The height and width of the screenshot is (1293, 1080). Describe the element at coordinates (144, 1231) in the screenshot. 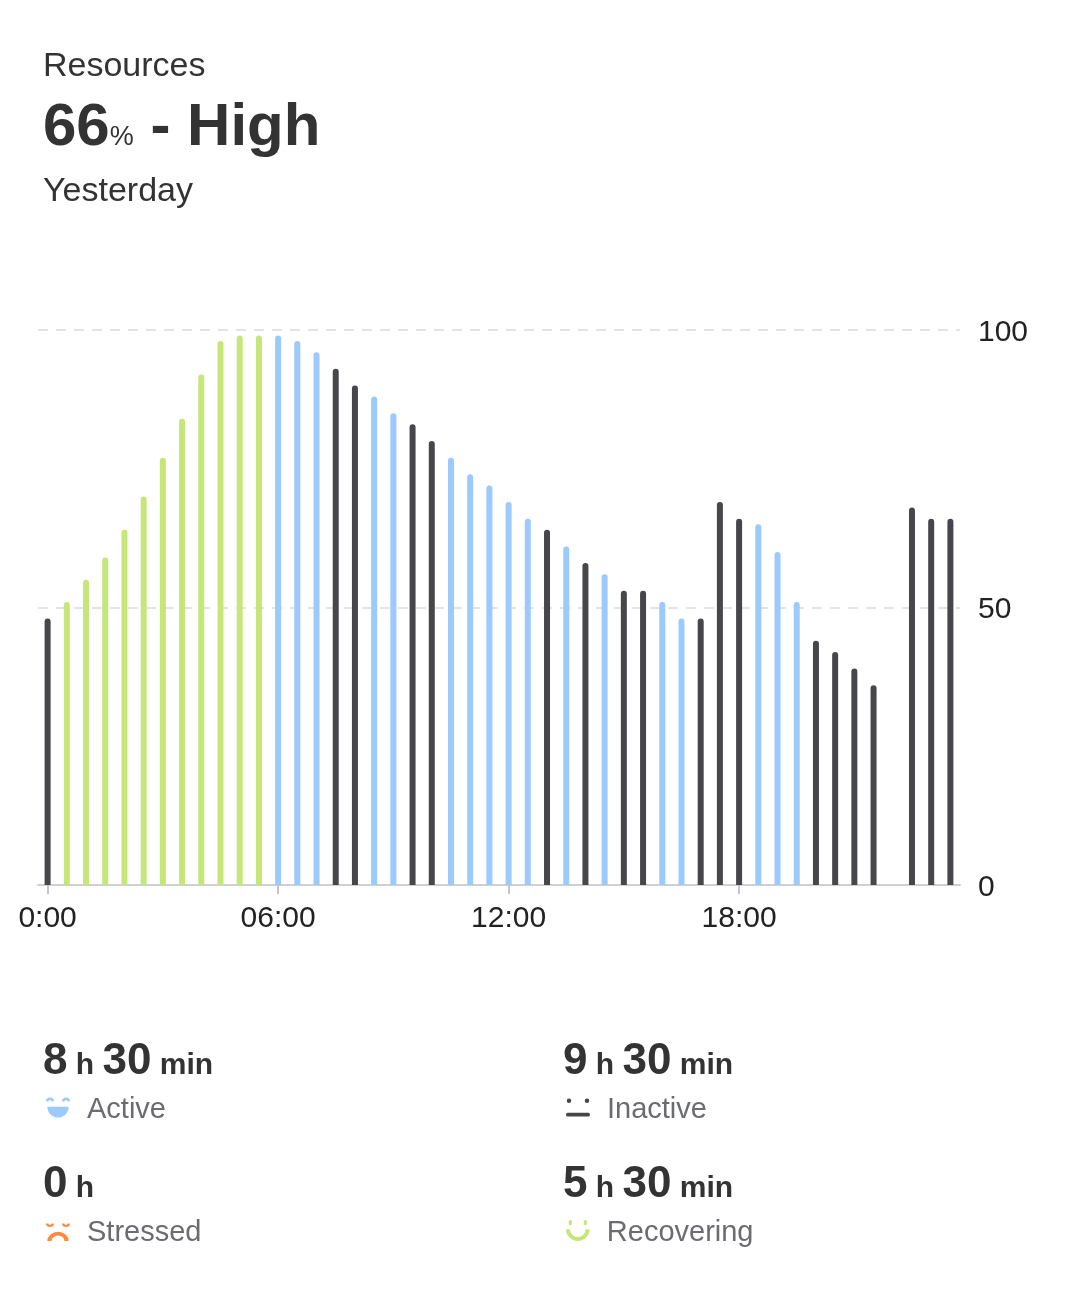

I see `text: Stressed` at that location.